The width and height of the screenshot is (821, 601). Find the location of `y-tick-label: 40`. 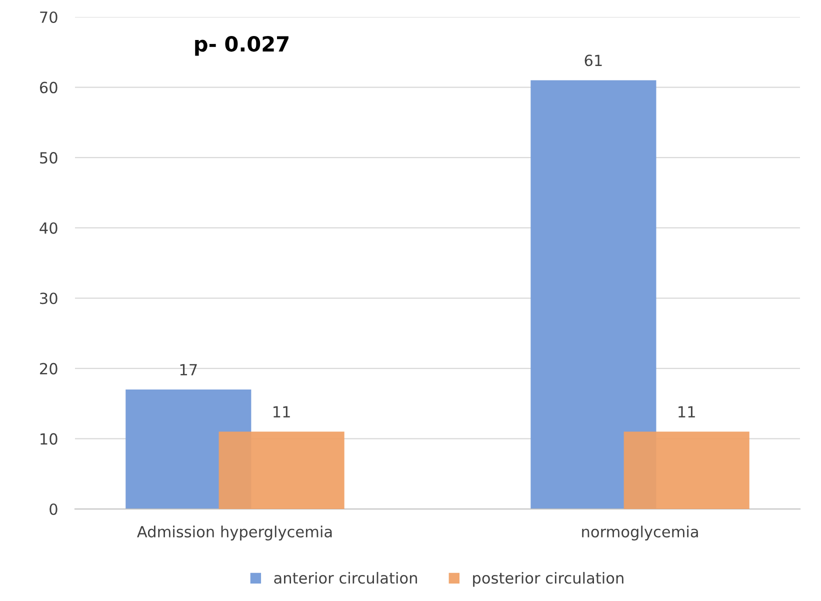

y-tick-label: 40 is located at coordinates (49, 228).